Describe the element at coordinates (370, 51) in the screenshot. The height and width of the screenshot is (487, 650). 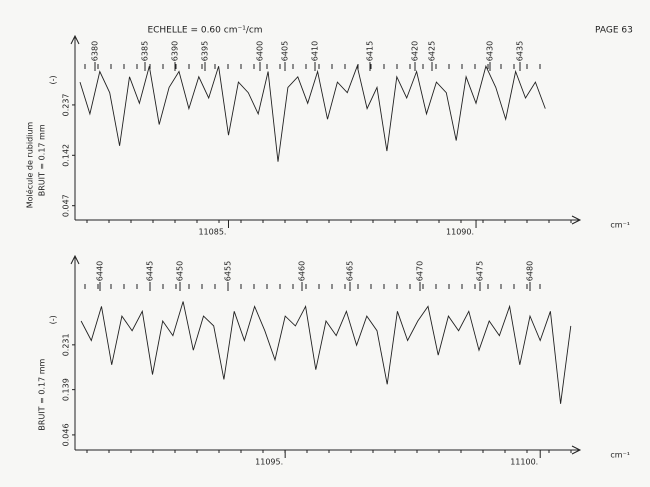
I see `line-label: 6415` at that location.